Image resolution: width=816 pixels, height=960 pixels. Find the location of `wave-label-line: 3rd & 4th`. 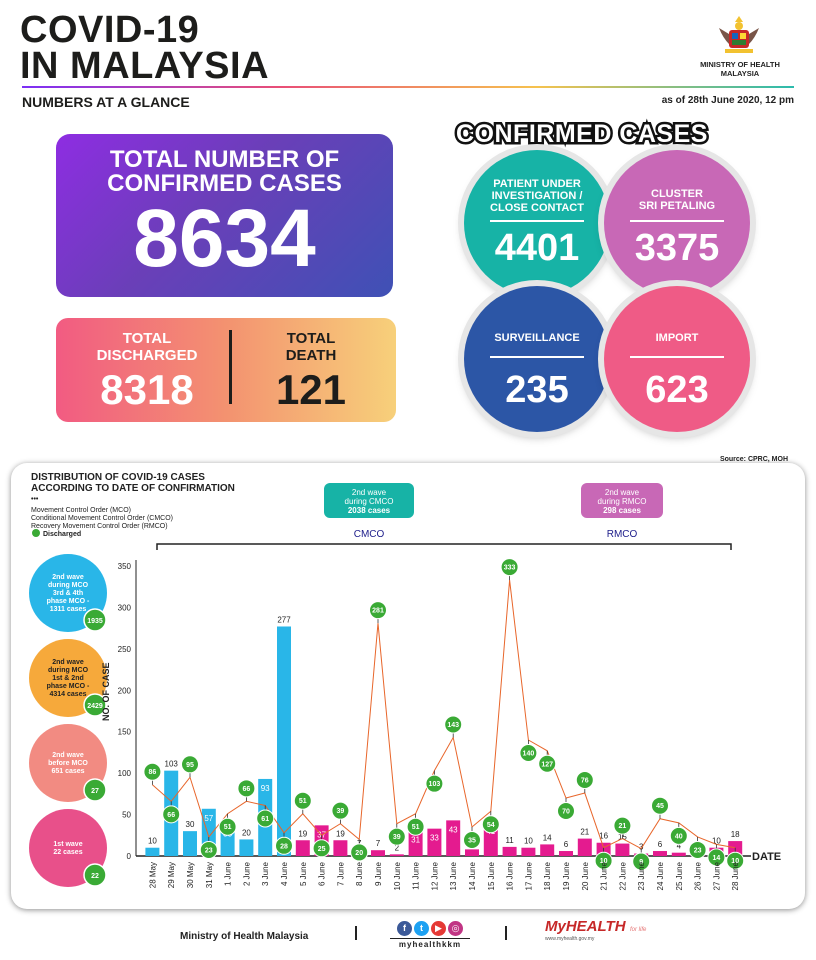

wave-label-line: 3rd & 4th is located at coordinates (68, 593).